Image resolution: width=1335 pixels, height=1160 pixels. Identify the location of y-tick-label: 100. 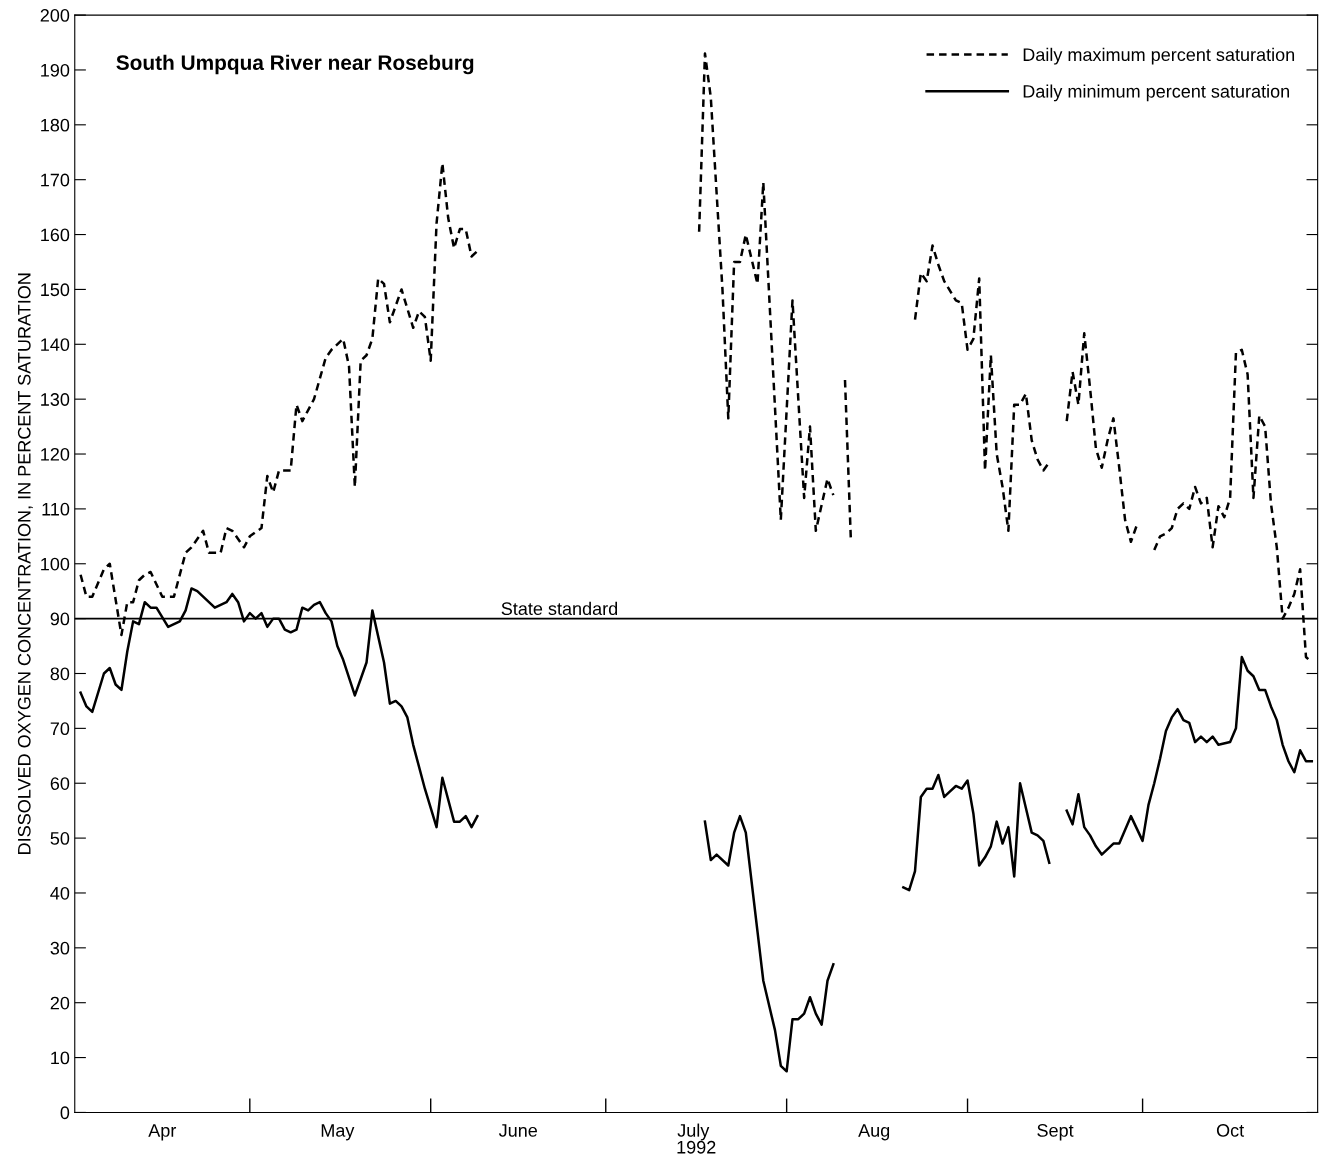
(55, 564).